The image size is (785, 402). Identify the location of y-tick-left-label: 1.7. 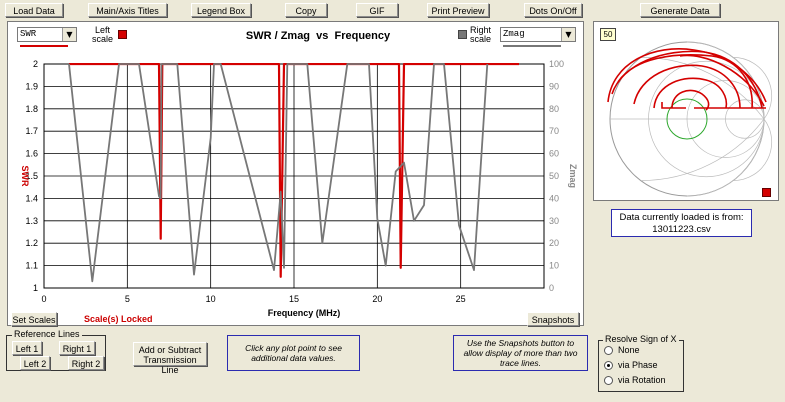
(31, 131).